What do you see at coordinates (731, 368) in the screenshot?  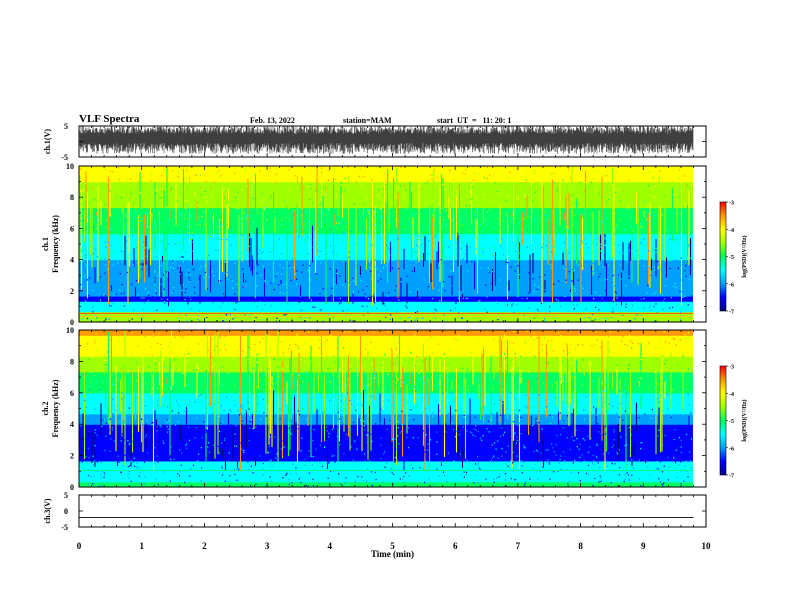 I see `ch2-colorbar-tick: -3` at bounding box center [731, 368].